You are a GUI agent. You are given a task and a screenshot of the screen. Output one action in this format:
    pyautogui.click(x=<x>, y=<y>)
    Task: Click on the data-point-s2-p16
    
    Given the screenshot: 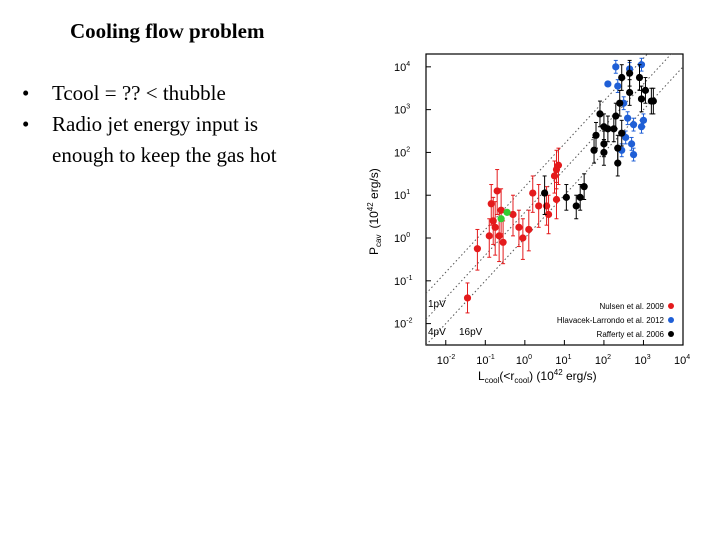 What is the action you would take?
    pyautogui.click(x=639, y=77)
    